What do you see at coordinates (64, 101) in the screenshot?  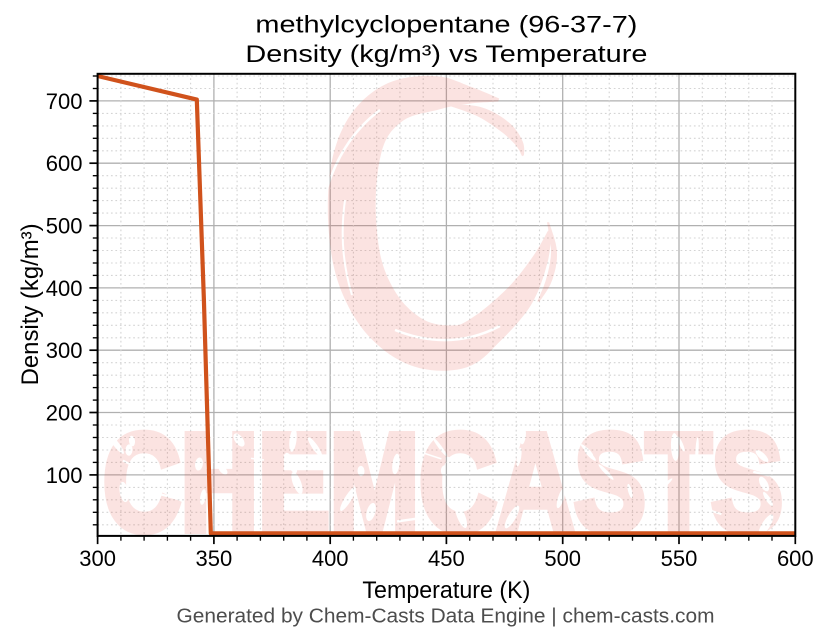 I see `svg-text: 700` at bounding box center [64, 101].